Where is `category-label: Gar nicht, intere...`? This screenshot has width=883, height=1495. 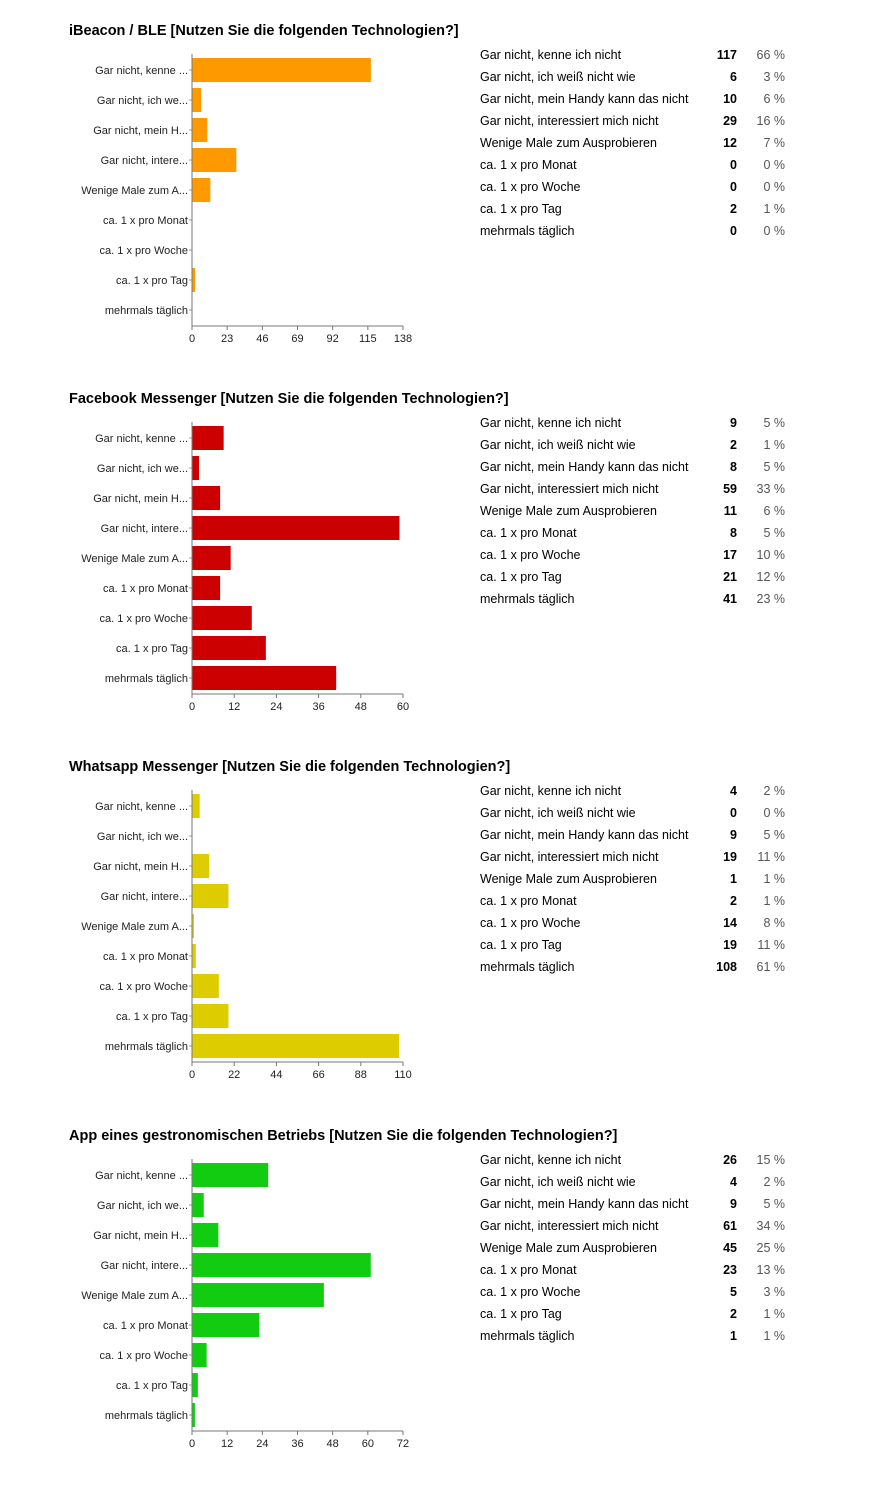 category-label: Gar nicht, intere... is located at coordinates (144, 529).